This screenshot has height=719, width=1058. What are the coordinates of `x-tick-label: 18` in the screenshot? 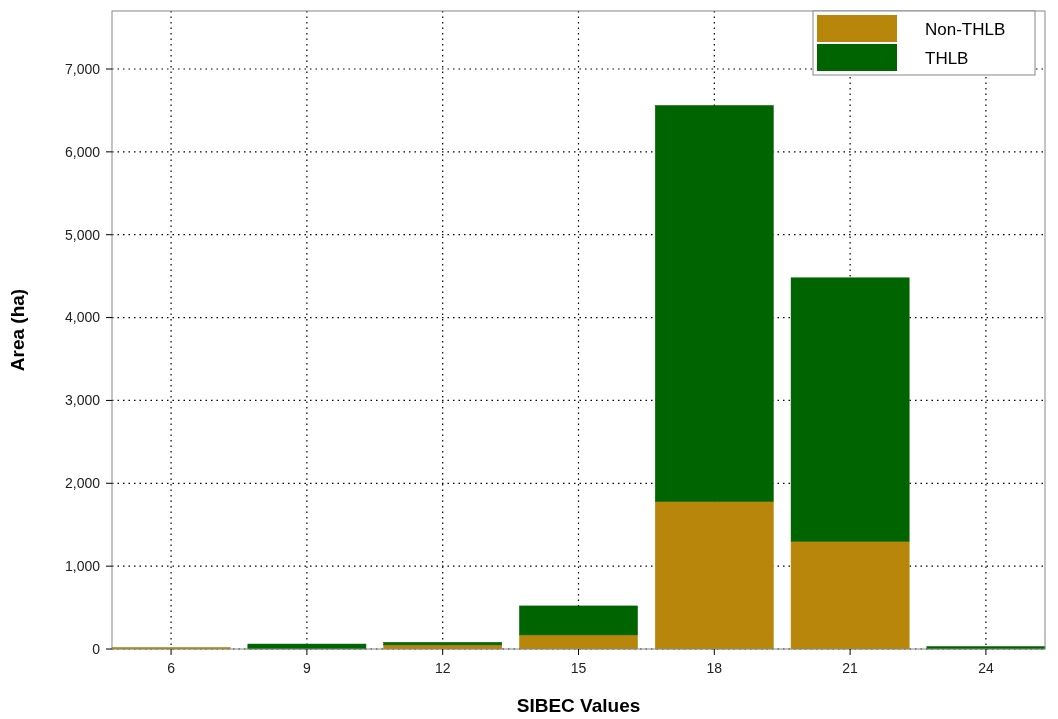 It's located at (714, 668).